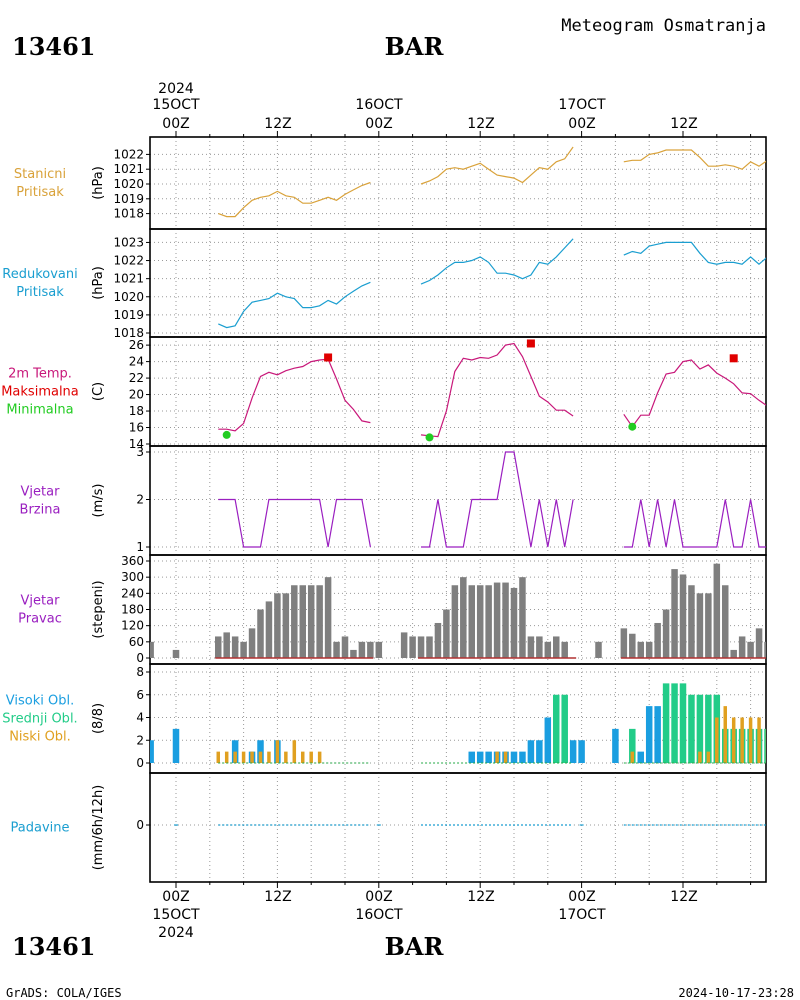 The width and height of the screenshot is (800, 1000). Describe the element at coordinates (132, 561) in the screenshot. I see `y-tick-label: 360` at that location.